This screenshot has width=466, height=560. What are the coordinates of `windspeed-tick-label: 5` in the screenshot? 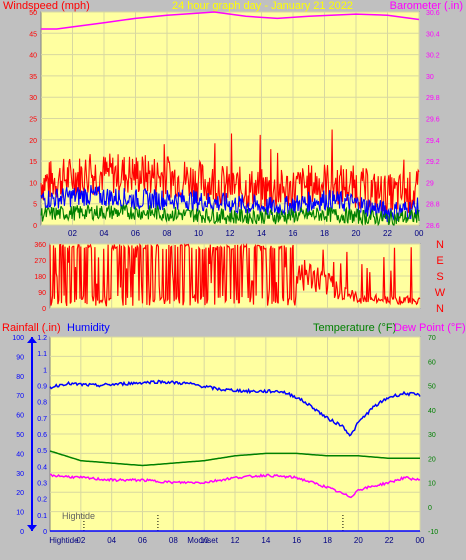 It's located at (35, 205).